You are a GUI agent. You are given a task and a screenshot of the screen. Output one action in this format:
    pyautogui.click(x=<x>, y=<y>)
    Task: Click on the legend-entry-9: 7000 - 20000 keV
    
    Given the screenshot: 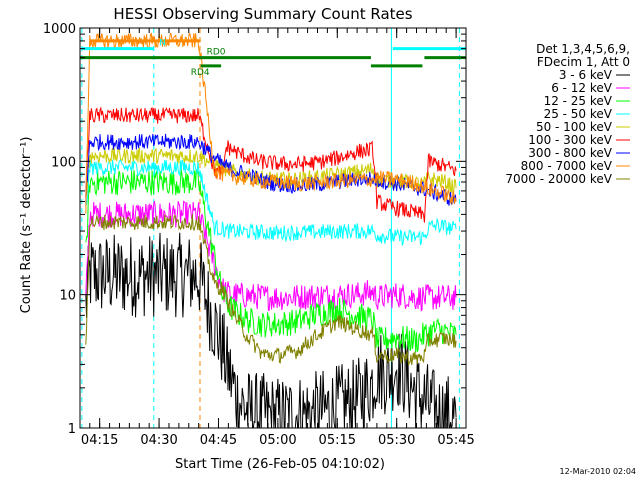 What is the action you would take?
    pyautogui.click(x=558, y=179)
    